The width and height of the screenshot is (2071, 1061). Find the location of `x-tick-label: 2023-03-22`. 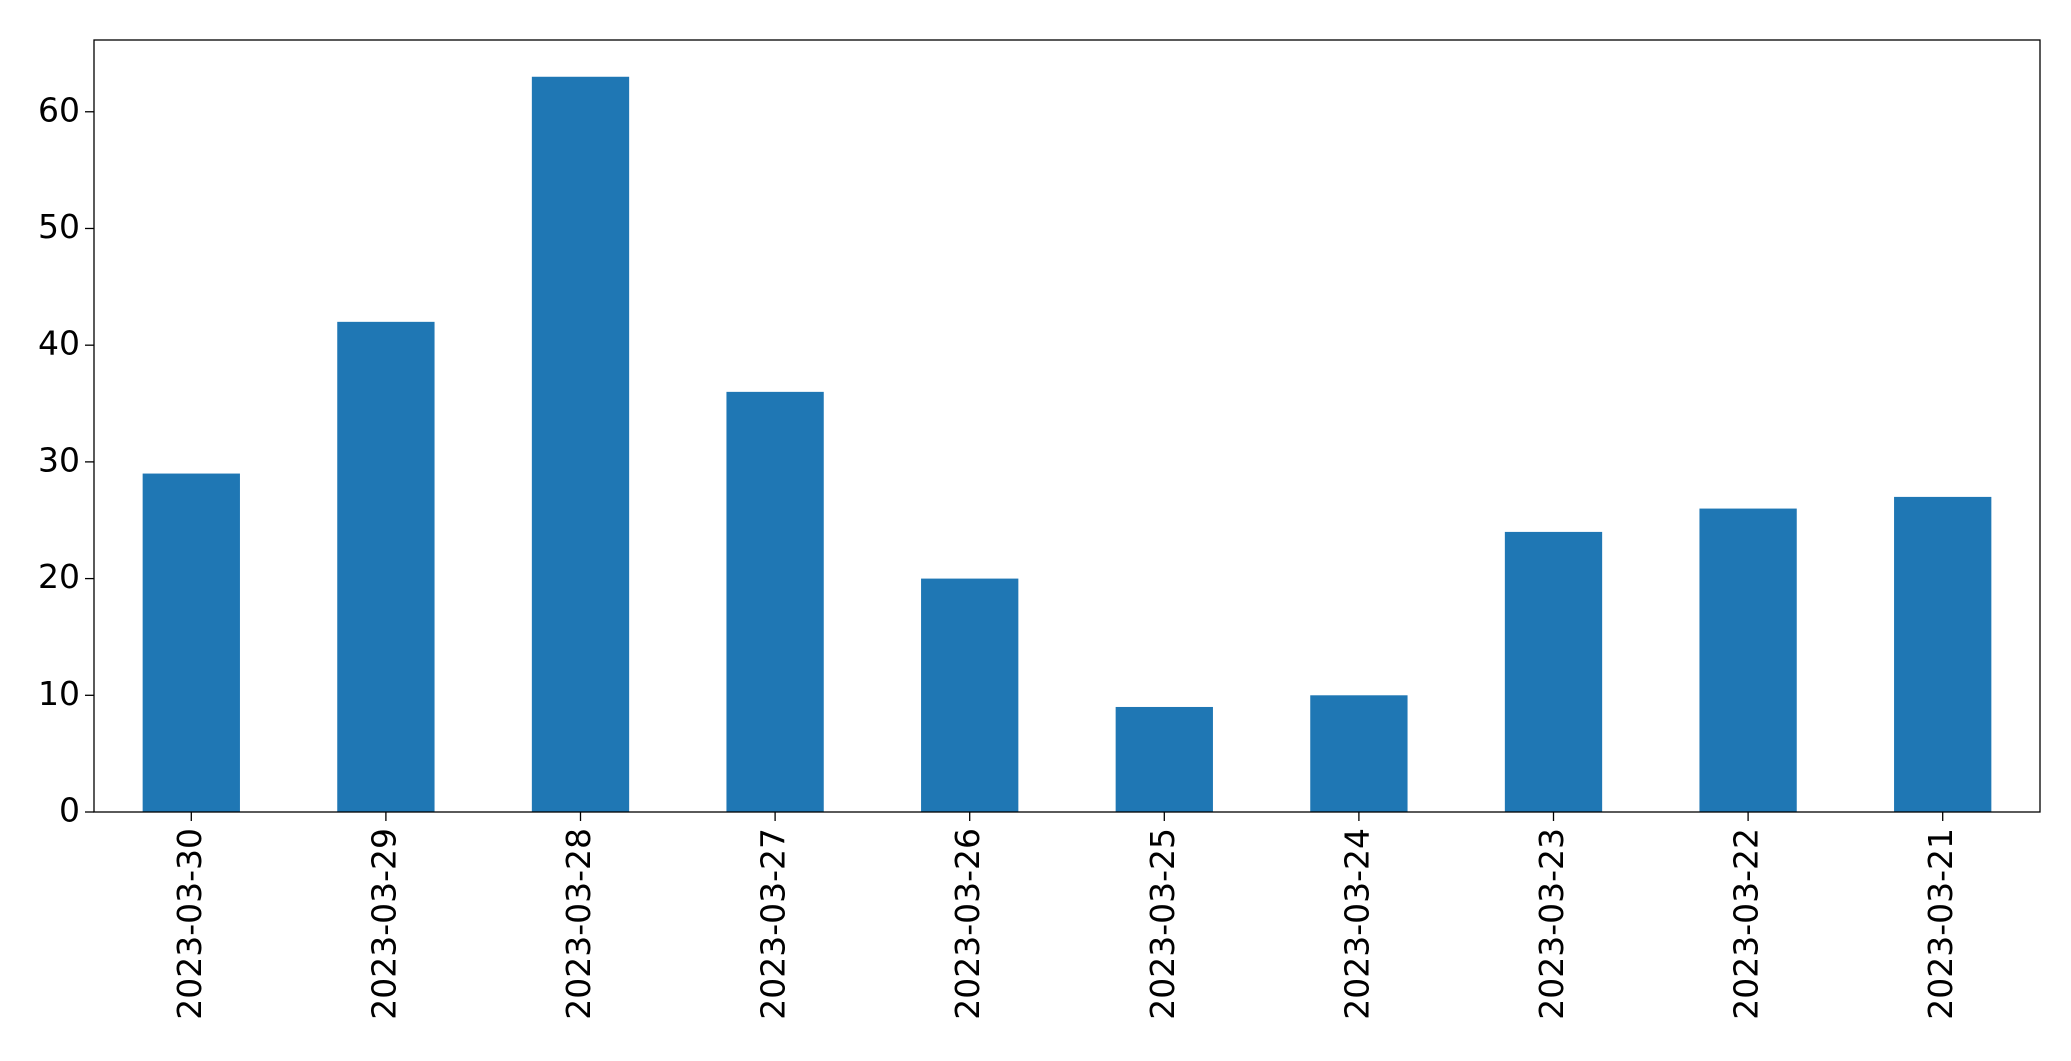

x-tick-label: 2023-03-22 is located at coordinates (1746, 924).